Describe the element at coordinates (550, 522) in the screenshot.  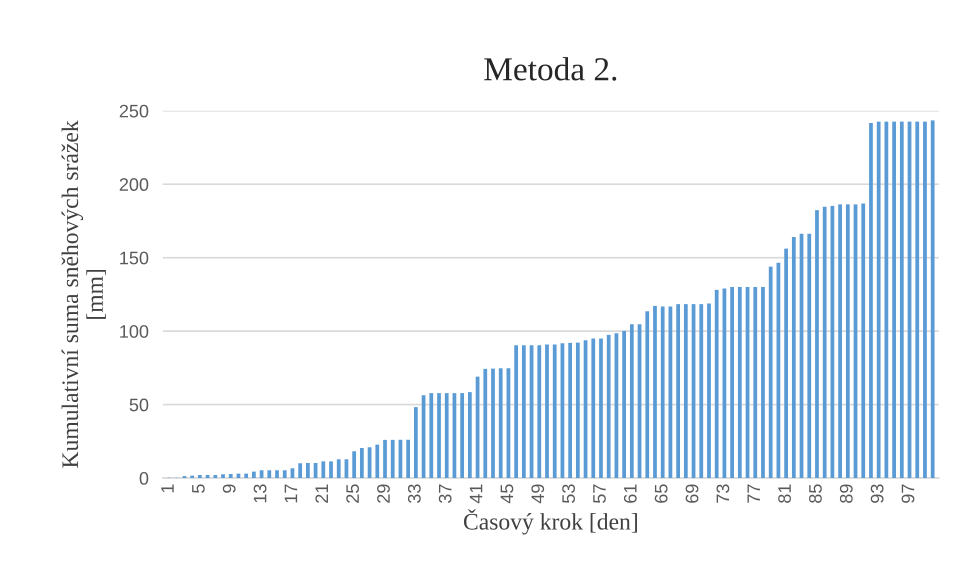
I see `x-axis-title: Časový krok [den]` at that location.